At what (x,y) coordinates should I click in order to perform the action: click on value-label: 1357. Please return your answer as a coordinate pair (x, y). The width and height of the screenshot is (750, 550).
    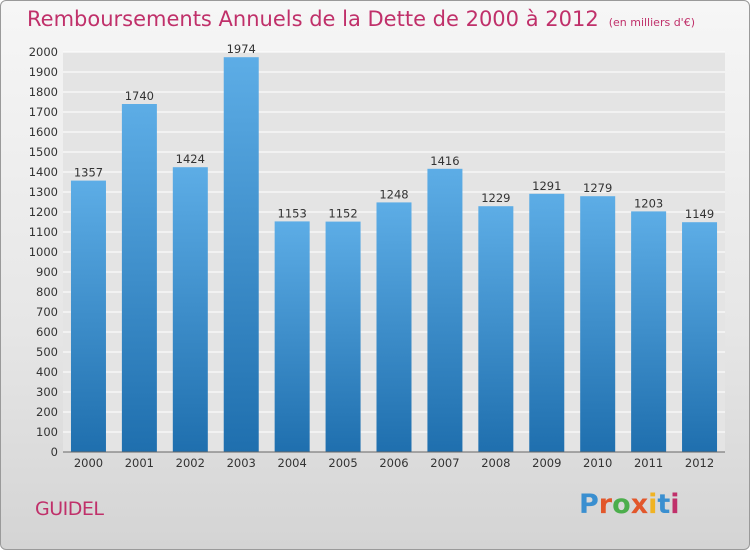
    Looking at the image, I should click on (88, 173).